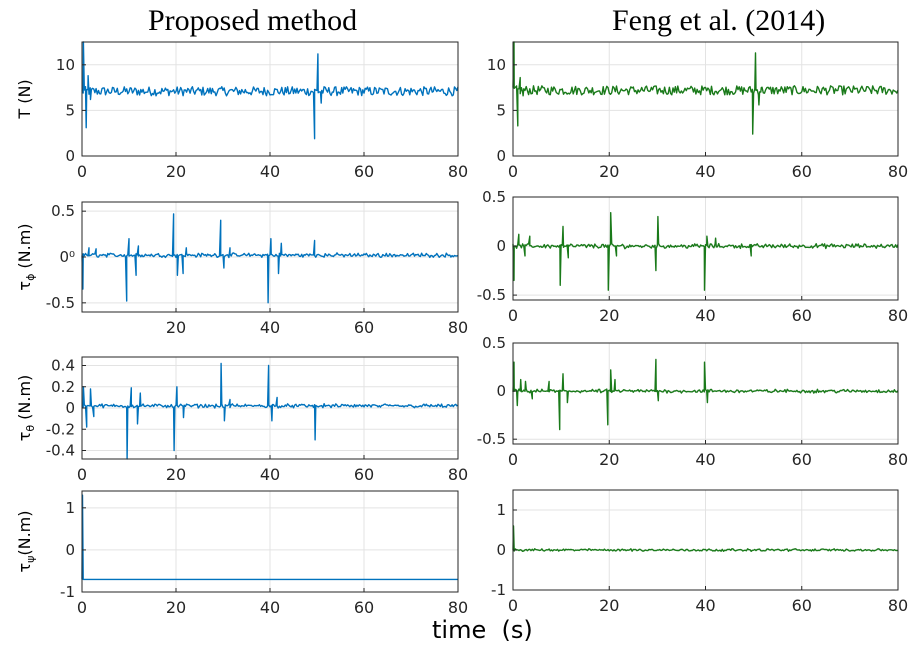 This screenshot has width=920, height=650. Describe the element at coordinates (63, 366) in the screenshot. I see `y-tick-label: 0.4` at that location.